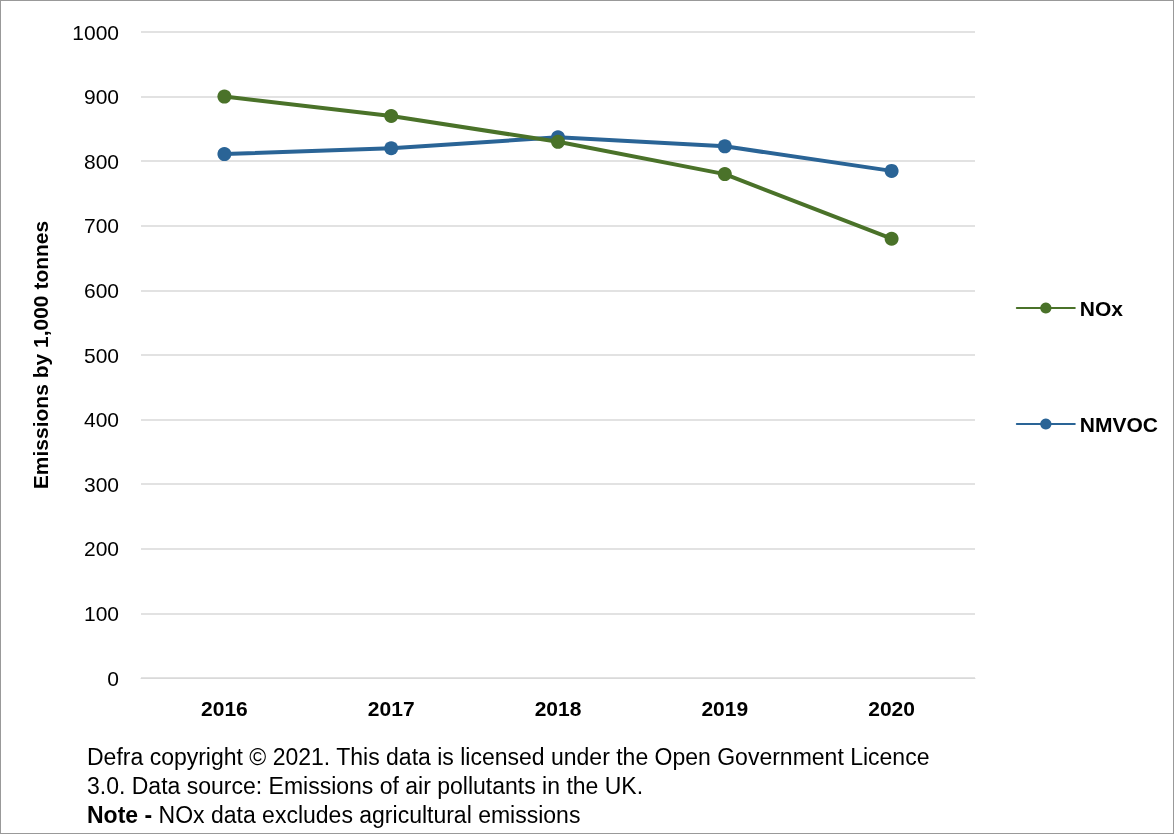 The height and width of the screenshot is (834, 1174). What do you see at coordinates (891, 708) in the screenshot?
I see `x-tick-label: 2020` at bounding box center [891, 708].